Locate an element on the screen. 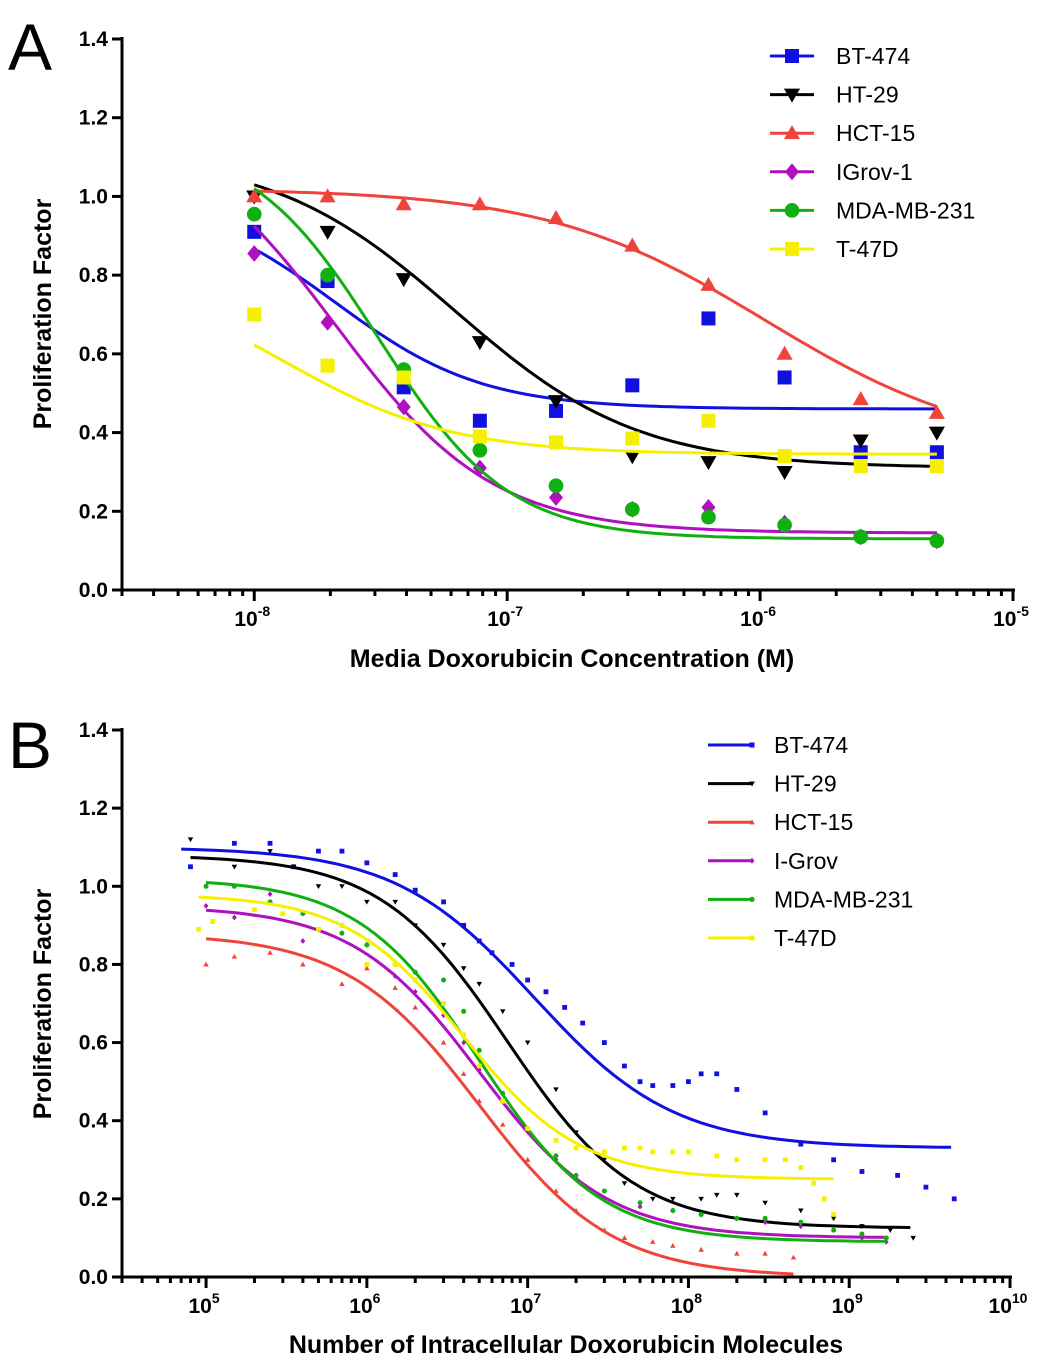 This screenshot has width=1042, height=1361. panel-b-x-tick-label: 10⁶ is located at coordinates (364, 1304).